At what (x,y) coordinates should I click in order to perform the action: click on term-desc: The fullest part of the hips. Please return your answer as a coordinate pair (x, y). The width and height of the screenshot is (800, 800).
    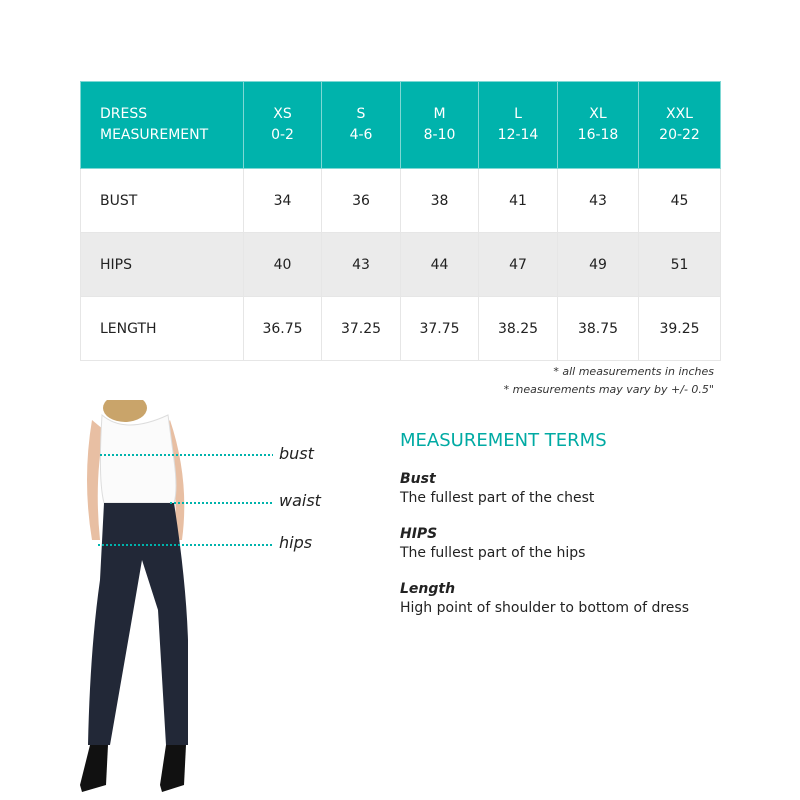
    Looking at the image, I should click on (493, 553).